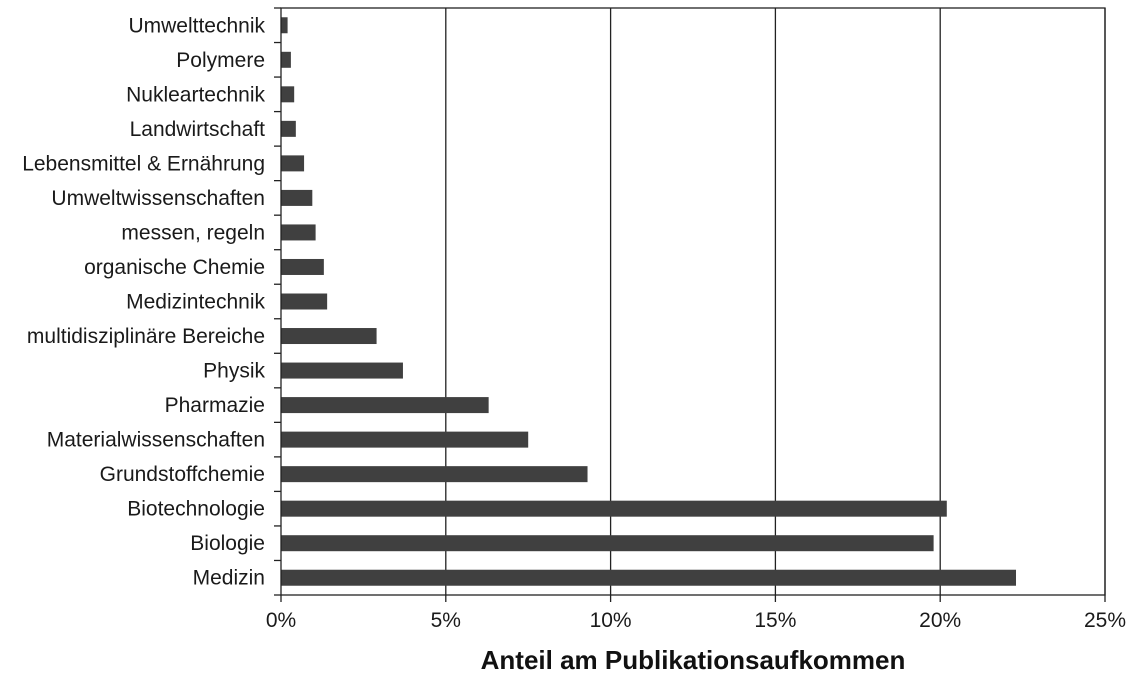  Describe the element at coordinates (196, 25) in the screenshot. I see `y-tick-label: Umwelttechnik` at that location.